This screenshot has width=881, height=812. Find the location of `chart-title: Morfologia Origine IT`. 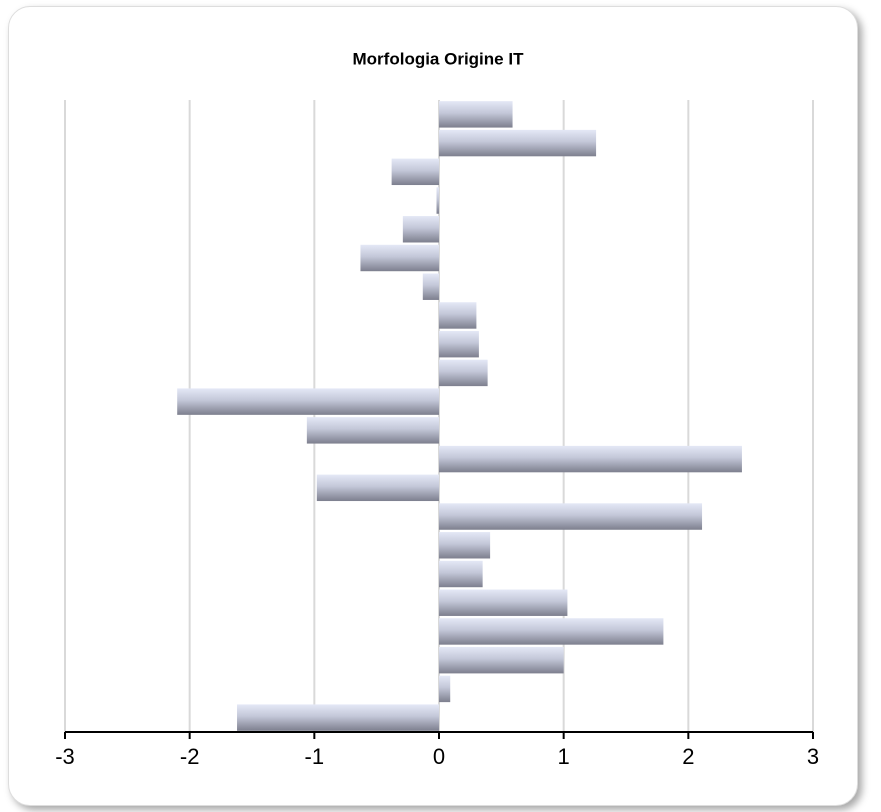

chart-title: Morfologia Origine IT is located at coordinates (439, 58).